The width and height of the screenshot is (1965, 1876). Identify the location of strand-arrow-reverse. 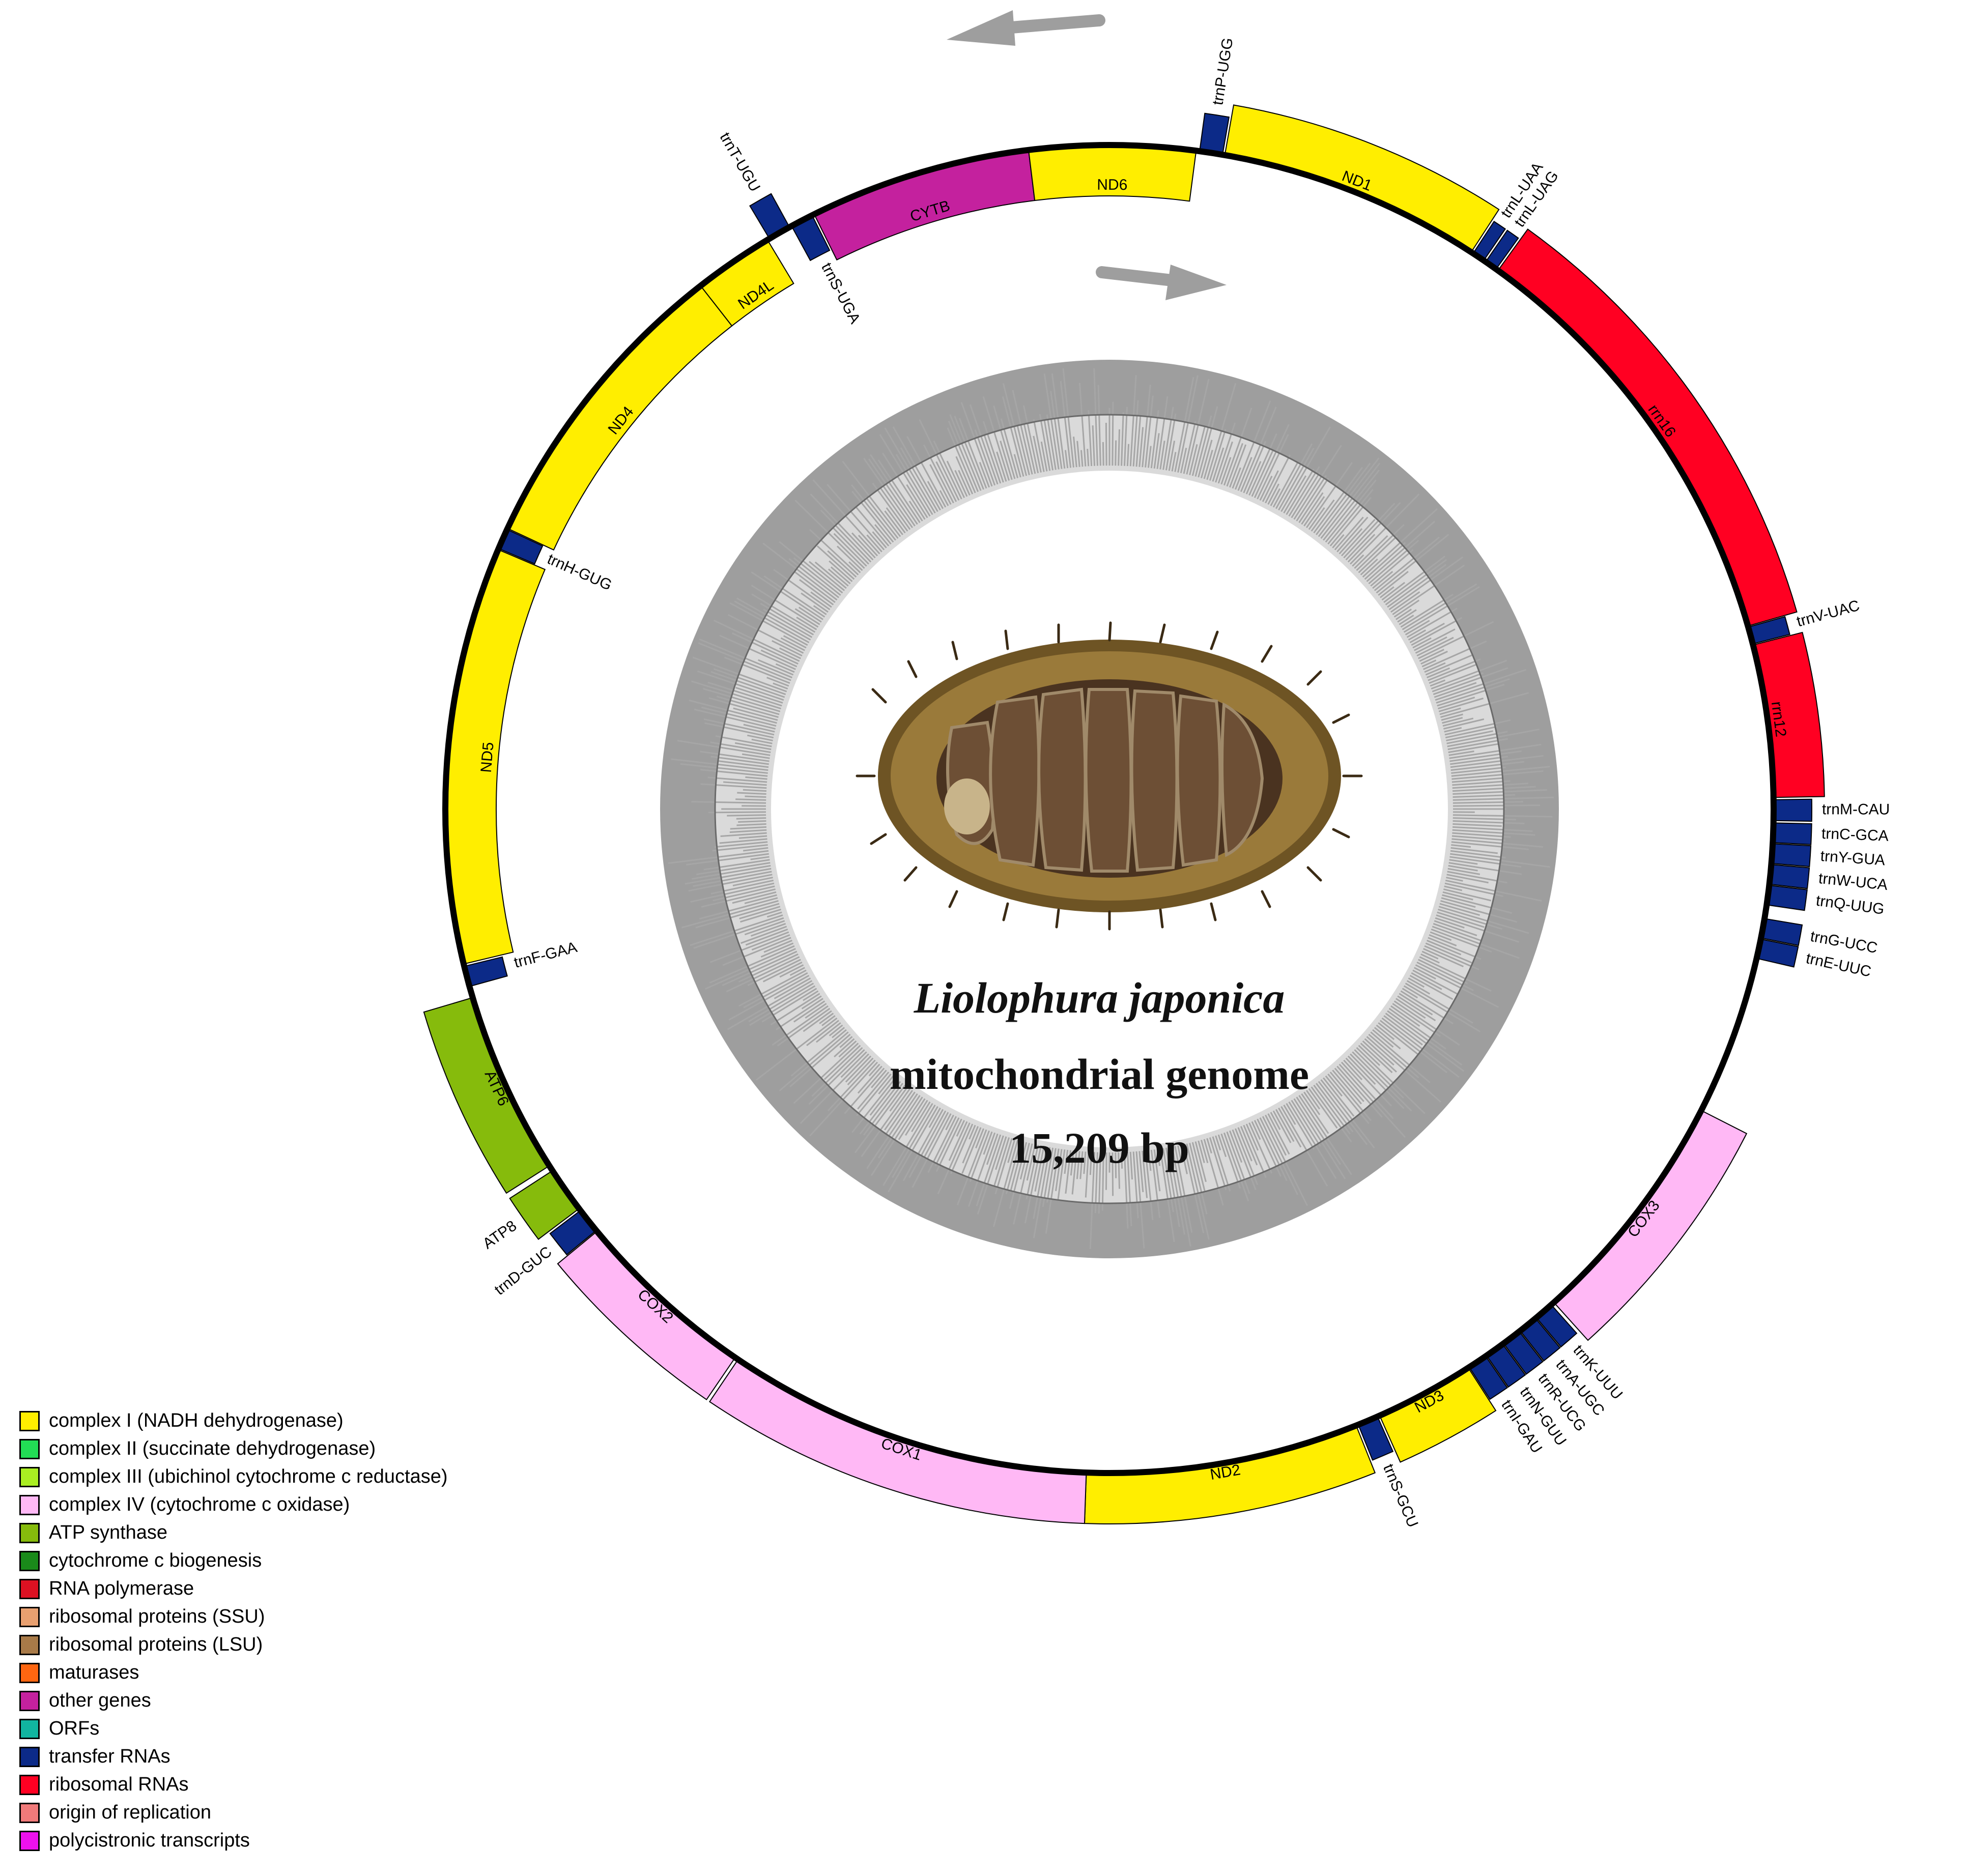
(1026, 28).